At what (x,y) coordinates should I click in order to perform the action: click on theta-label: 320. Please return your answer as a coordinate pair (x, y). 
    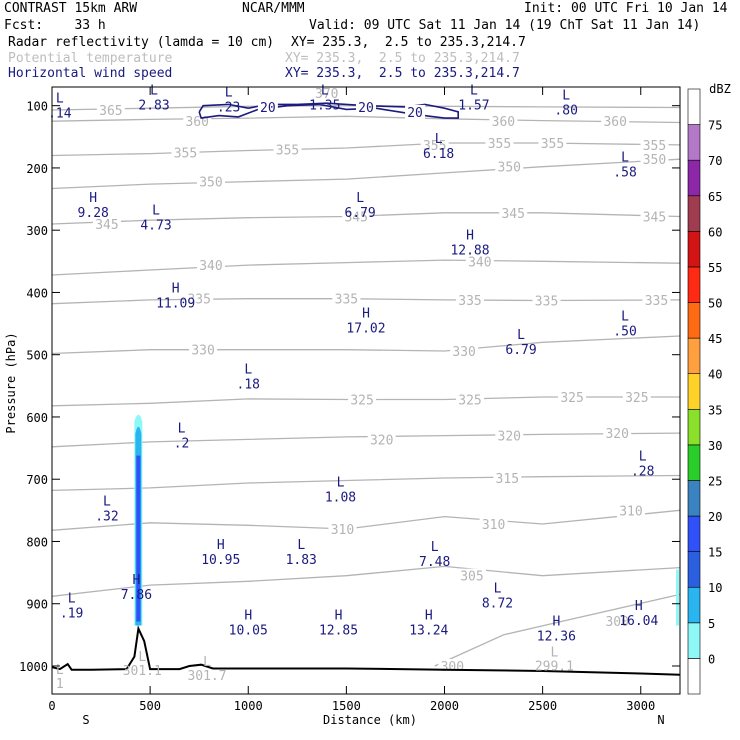
    Looking at the image, I should click on (509, 437).